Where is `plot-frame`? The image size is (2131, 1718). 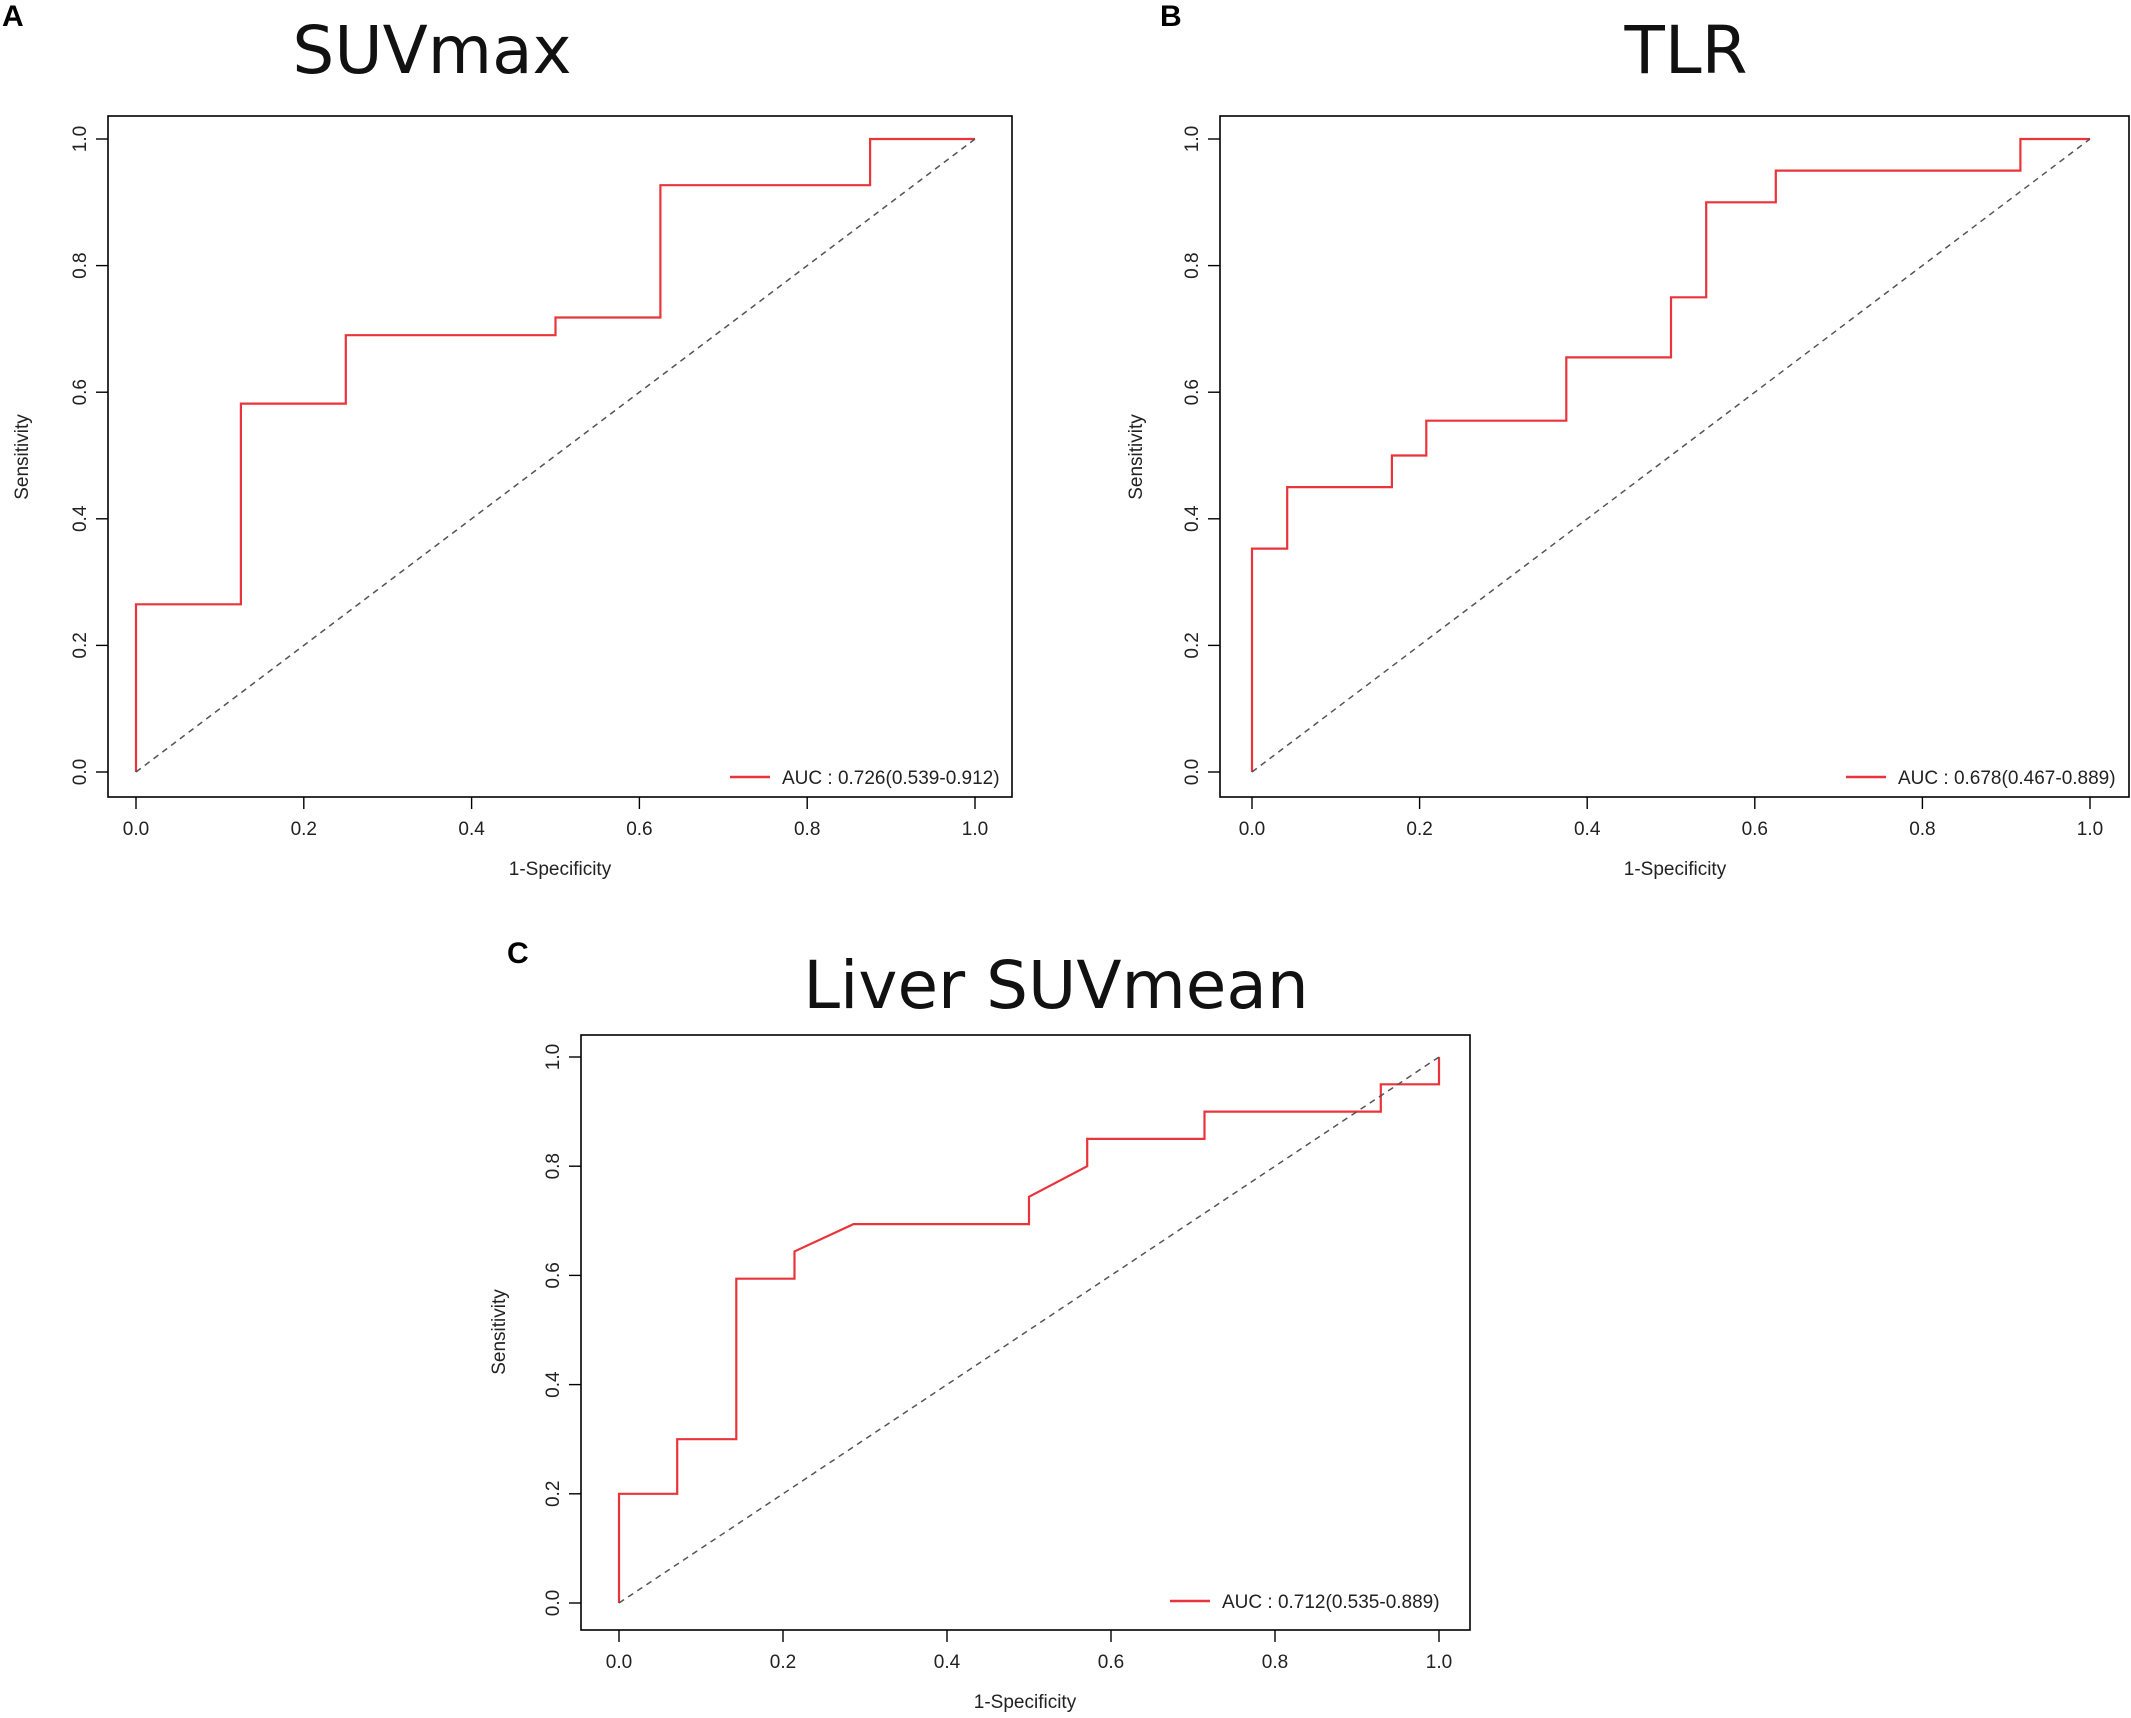
plot-frame is located at coordinates (1025, 1332).